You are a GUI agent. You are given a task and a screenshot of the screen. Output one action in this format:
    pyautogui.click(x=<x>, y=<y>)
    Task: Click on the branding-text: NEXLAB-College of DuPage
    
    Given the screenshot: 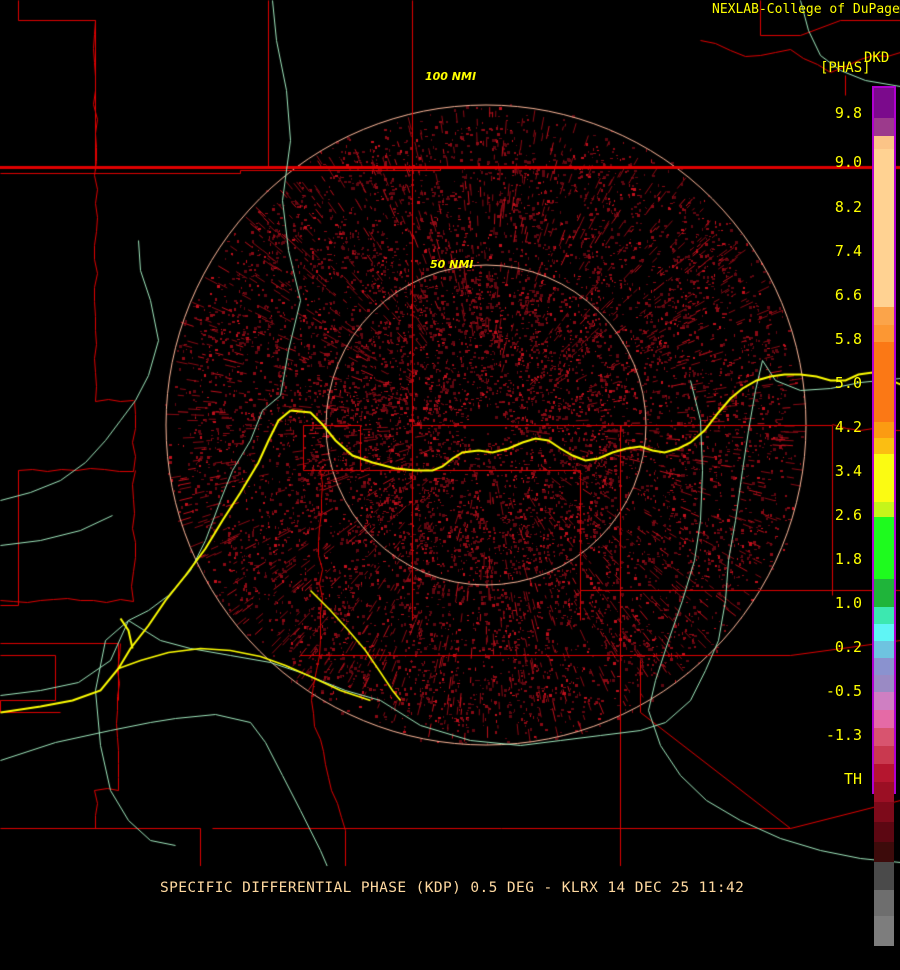 What is the action you would take?
    pyautogui.click(x=806, y=9)
    